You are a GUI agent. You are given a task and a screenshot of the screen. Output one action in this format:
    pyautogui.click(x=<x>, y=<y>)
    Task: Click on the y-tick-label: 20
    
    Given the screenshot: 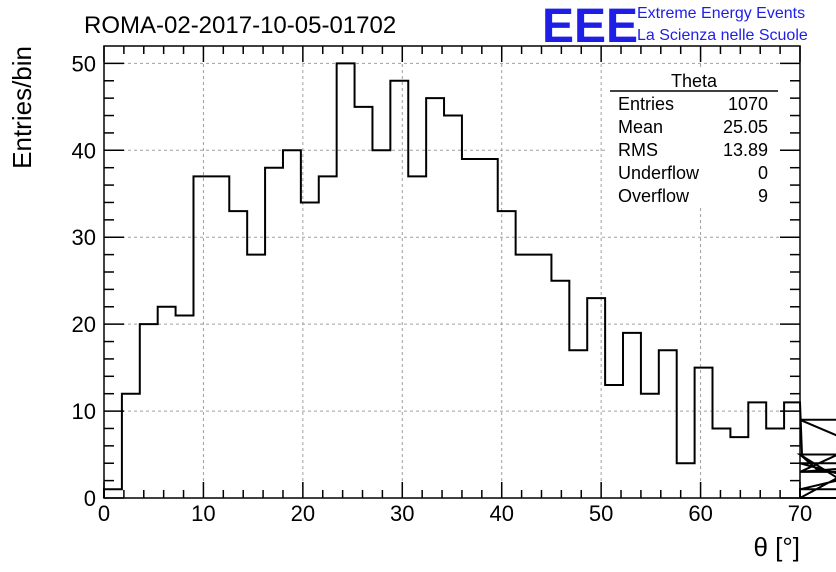 What is the action you would take?
    pyautogui.click(x=84, y=324)
    